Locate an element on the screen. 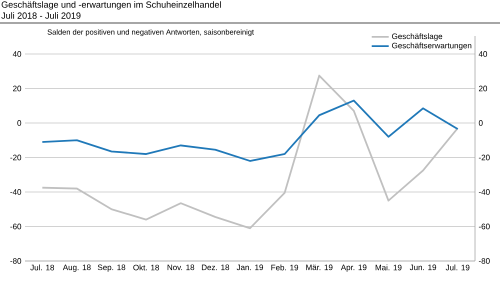 The height and width of the screenshot is (291, 500). chart-subtitle: Juli 2018 - Juli 2019 is located at coordinates (41, 15).